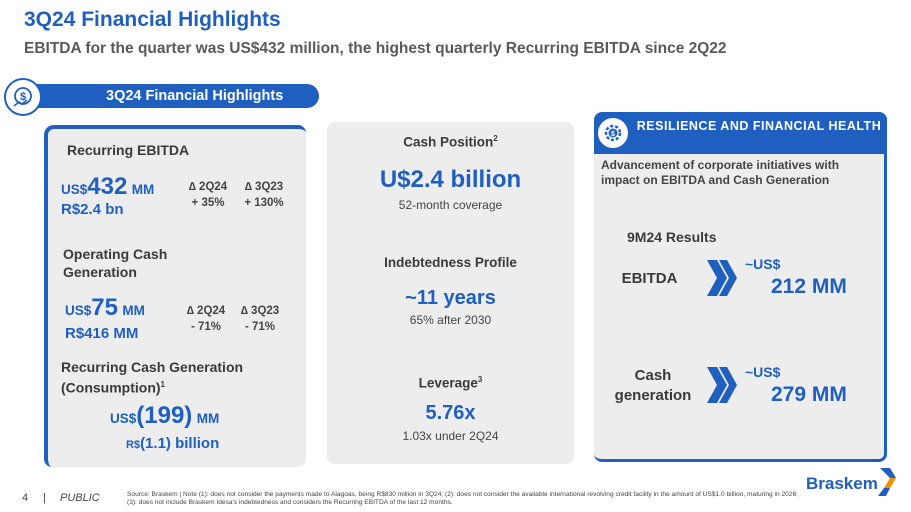  Describe the element at coordinates (108, 186) in the screenshot. I see `recurring-ebitda-value: US$432 MM` at that location.